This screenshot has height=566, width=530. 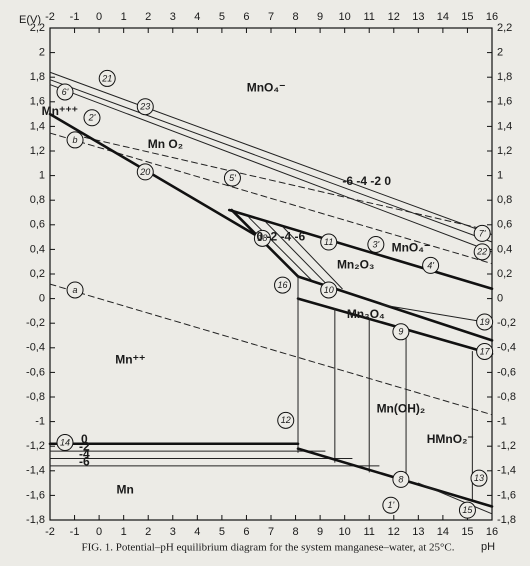 What do you see at coordinates (450, 439) in the screenshot?
I see `region-label: HMnO₂⁻` at bounding box center [450, 439].